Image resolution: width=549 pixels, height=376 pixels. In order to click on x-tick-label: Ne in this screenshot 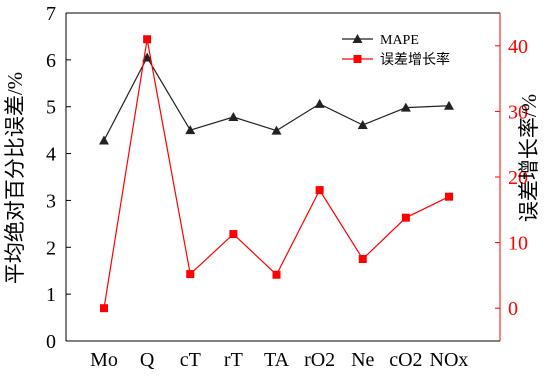, I will do `click(362, 360)`.